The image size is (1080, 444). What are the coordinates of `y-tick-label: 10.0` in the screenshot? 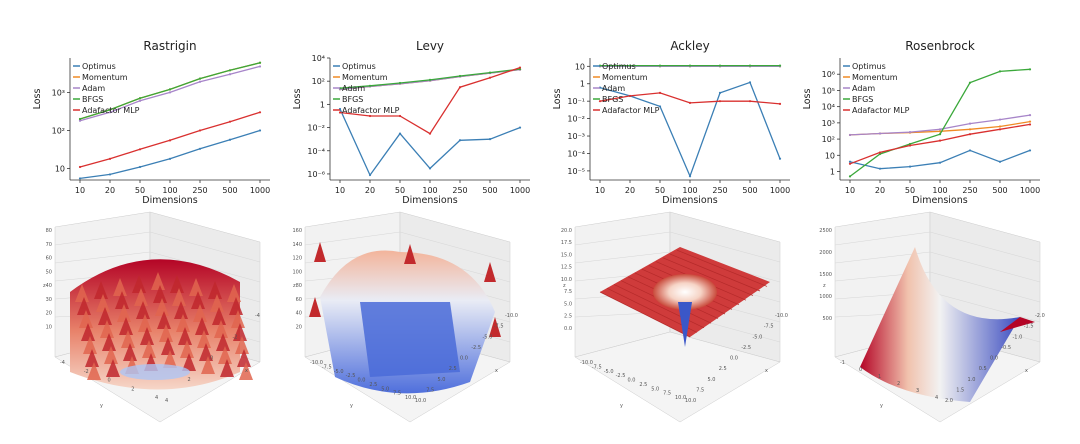 It's located at (690, 401).